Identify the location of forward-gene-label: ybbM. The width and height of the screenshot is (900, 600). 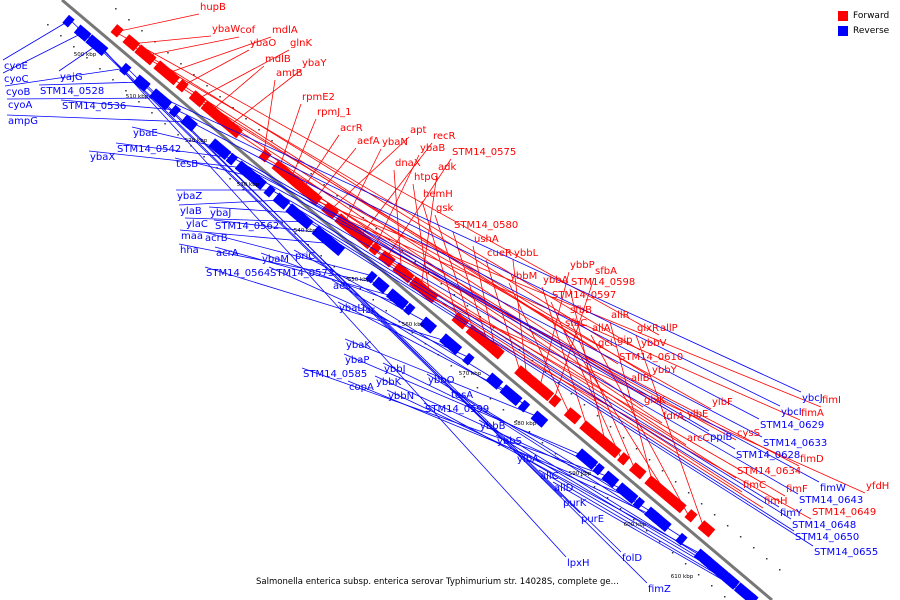
(523, 276).